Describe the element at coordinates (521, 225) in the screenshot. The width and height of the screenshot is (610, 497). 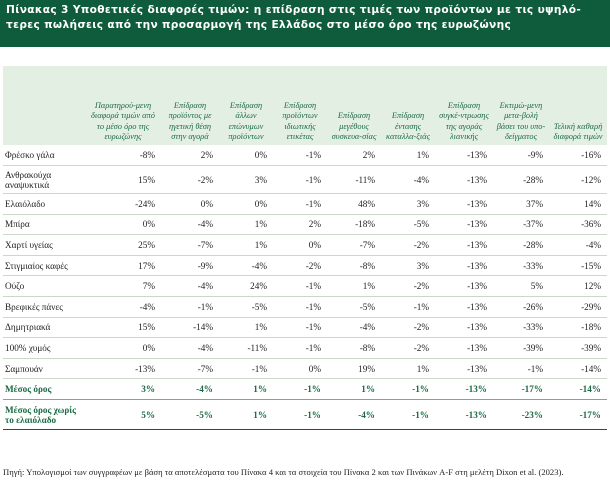
I see `table-cell: -37%` at that location.